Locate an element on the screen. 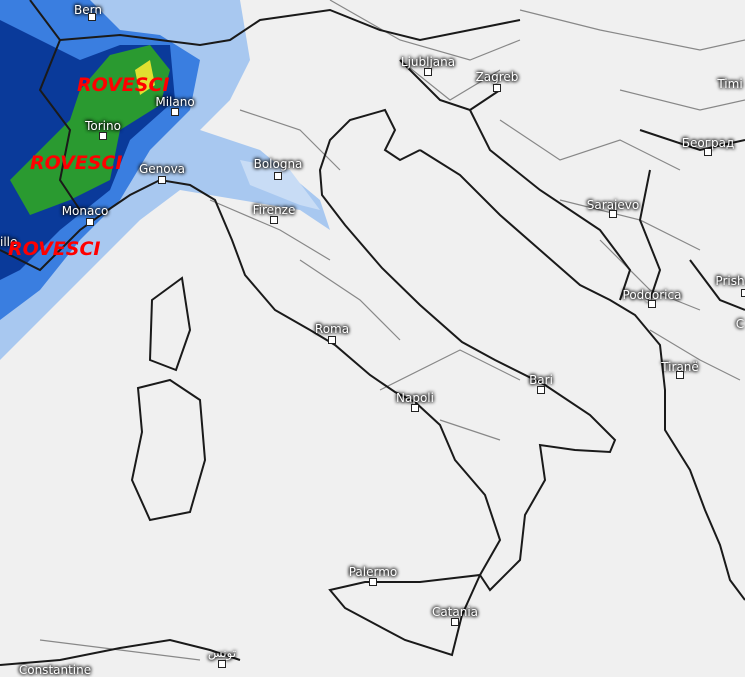  city-label: Timi is located at coordinates (730, 84).